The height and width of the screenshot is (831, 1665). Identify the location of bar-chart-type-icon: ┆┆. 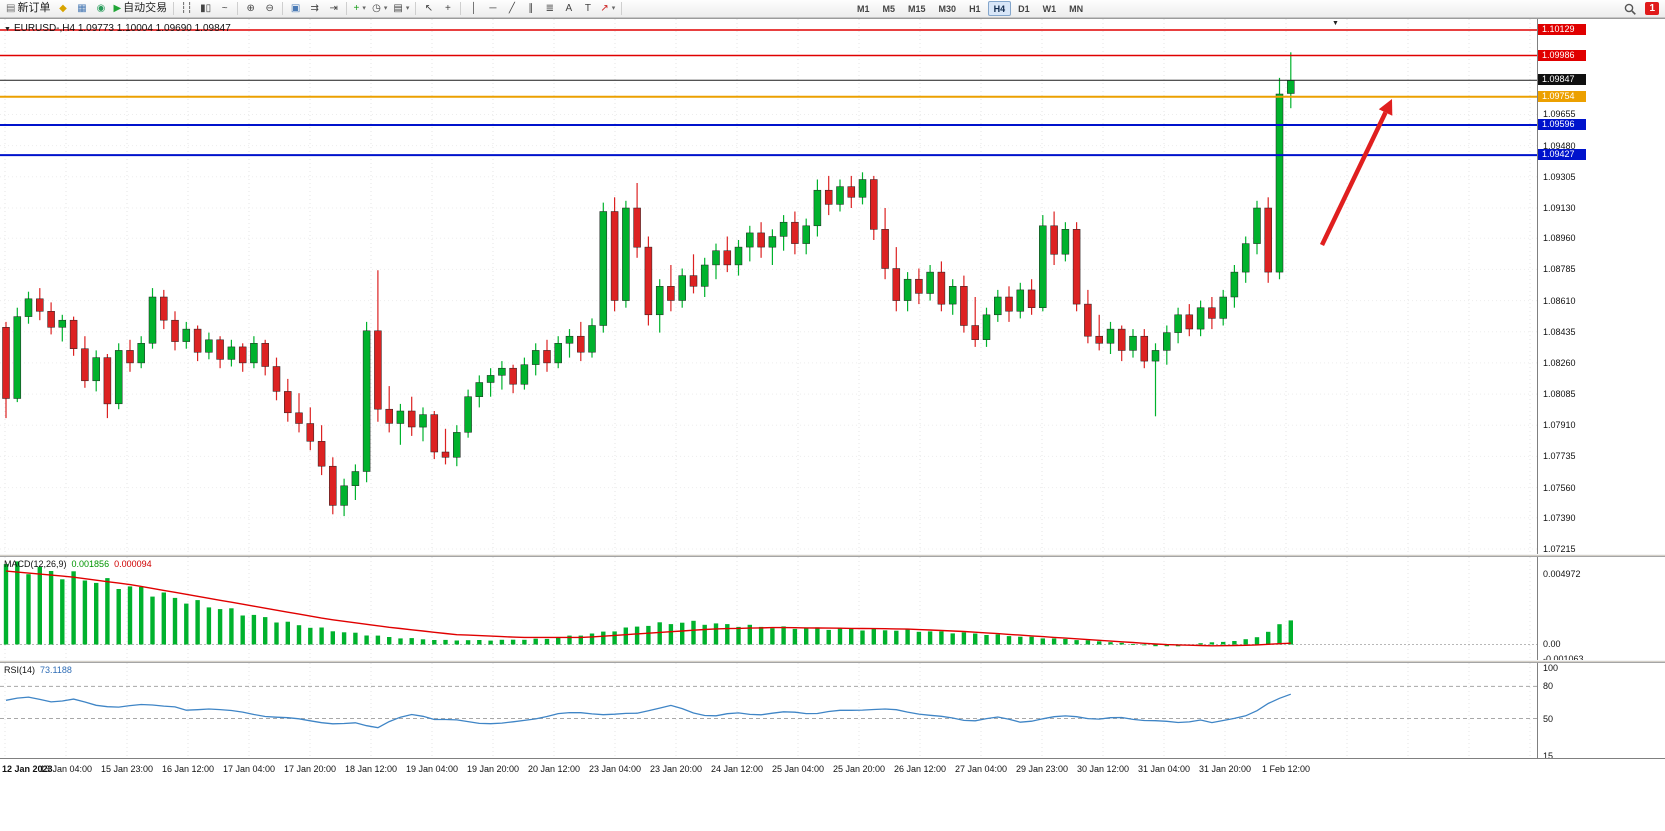
(186, 8).